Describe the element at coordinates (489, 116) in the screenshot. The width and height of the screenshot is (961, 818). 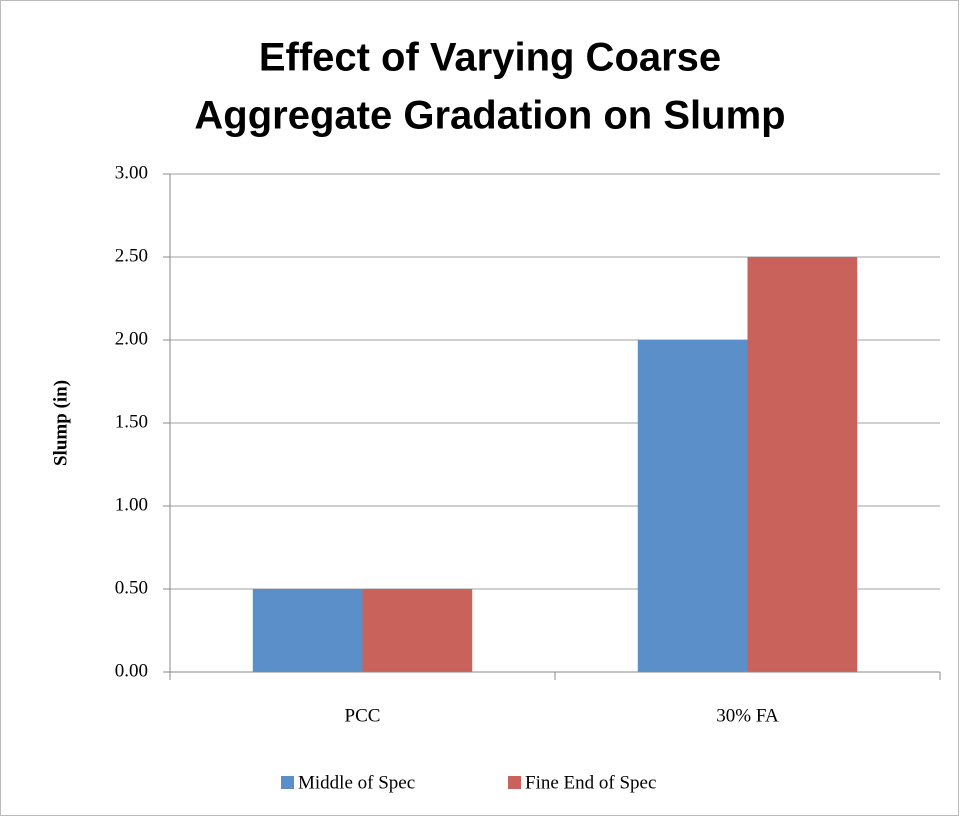
I see `chart-title: Aggregate Gradation on Slump` at that location.